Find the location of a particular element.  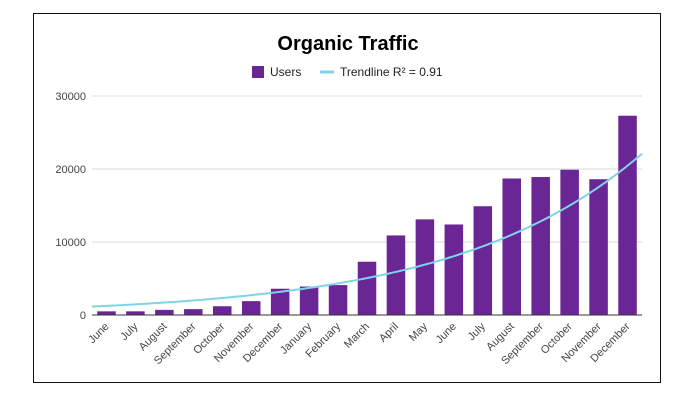

legend-swatch-users is located at coordinates (258, 72).